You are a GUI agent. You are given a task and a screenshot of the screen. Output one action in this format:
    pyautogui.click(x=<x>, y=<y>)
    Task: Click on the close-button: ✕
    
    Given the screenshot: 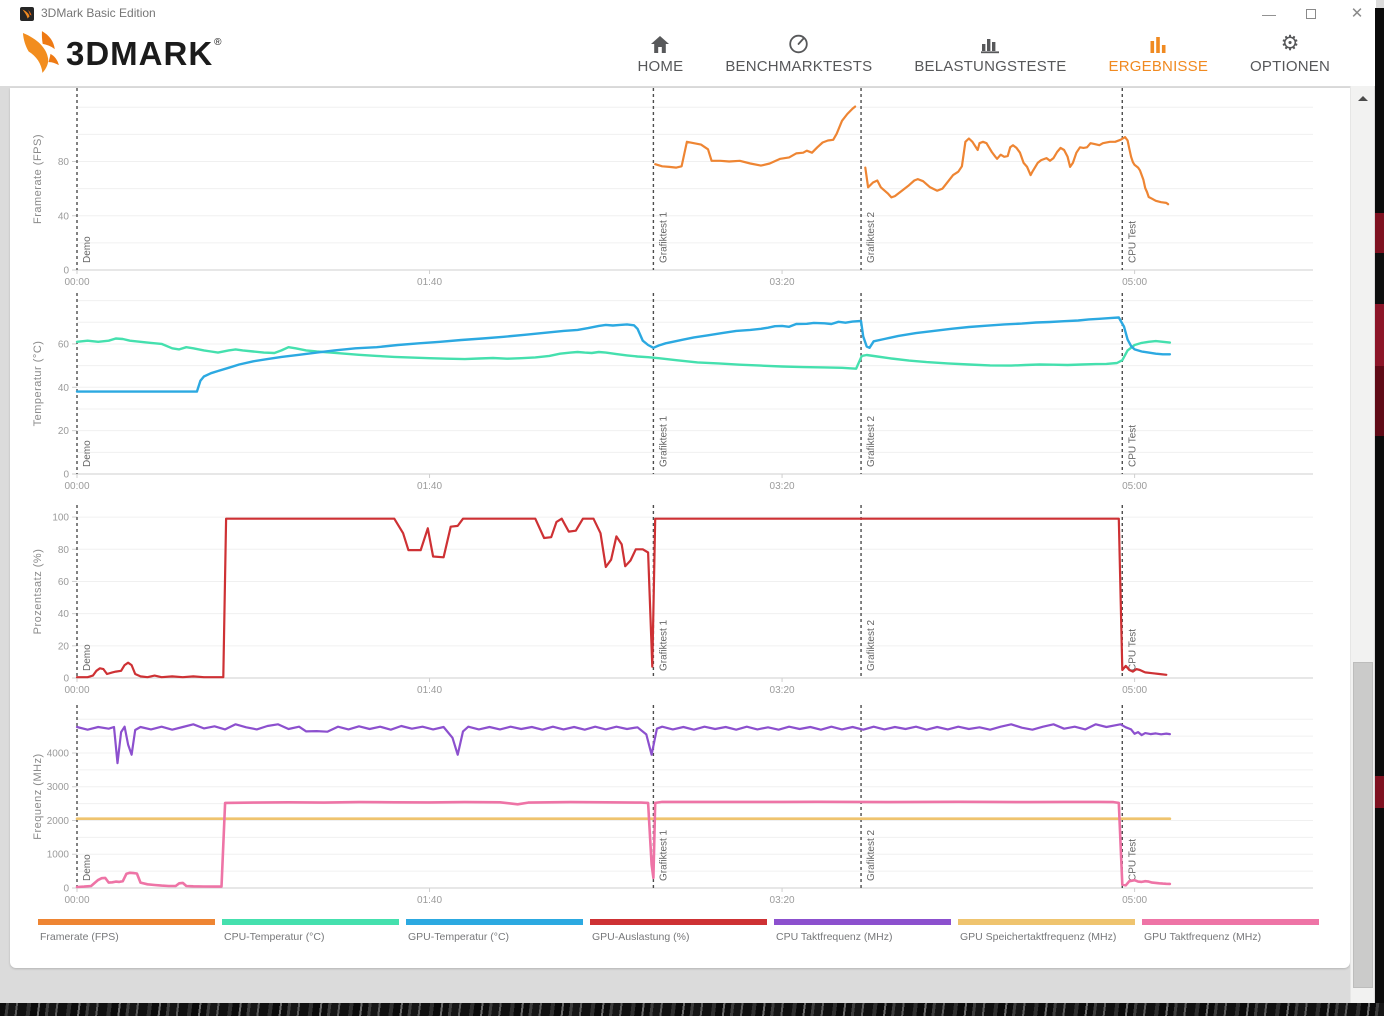 What is the action you would take?
    pyautogui.click(x=1357, y=14)
    